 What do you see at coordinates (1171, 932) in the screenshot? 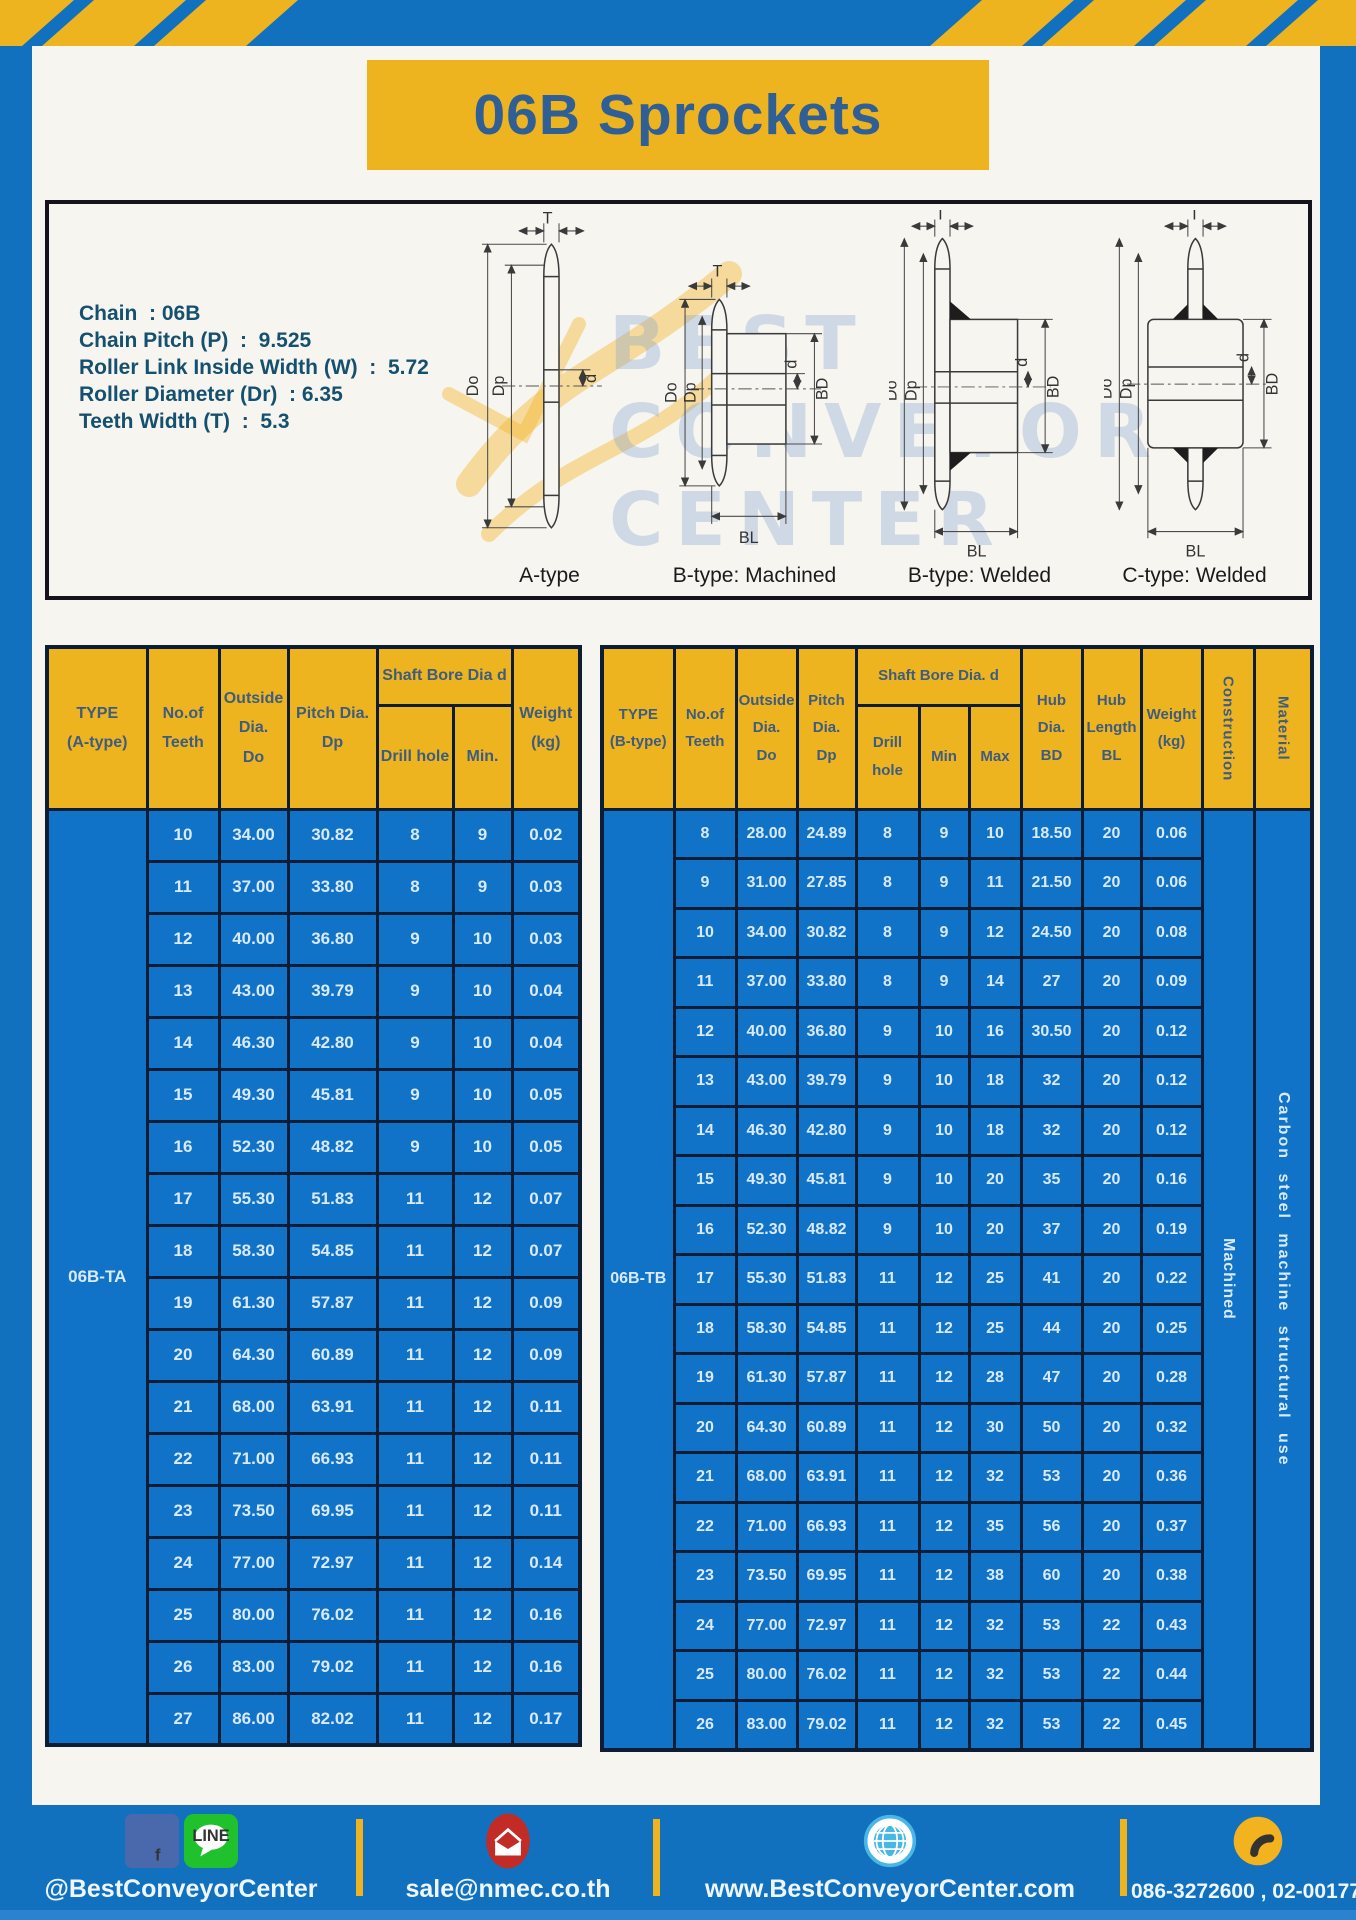
I see `data-cell: 0.08` at bounding box center [1171, 932].